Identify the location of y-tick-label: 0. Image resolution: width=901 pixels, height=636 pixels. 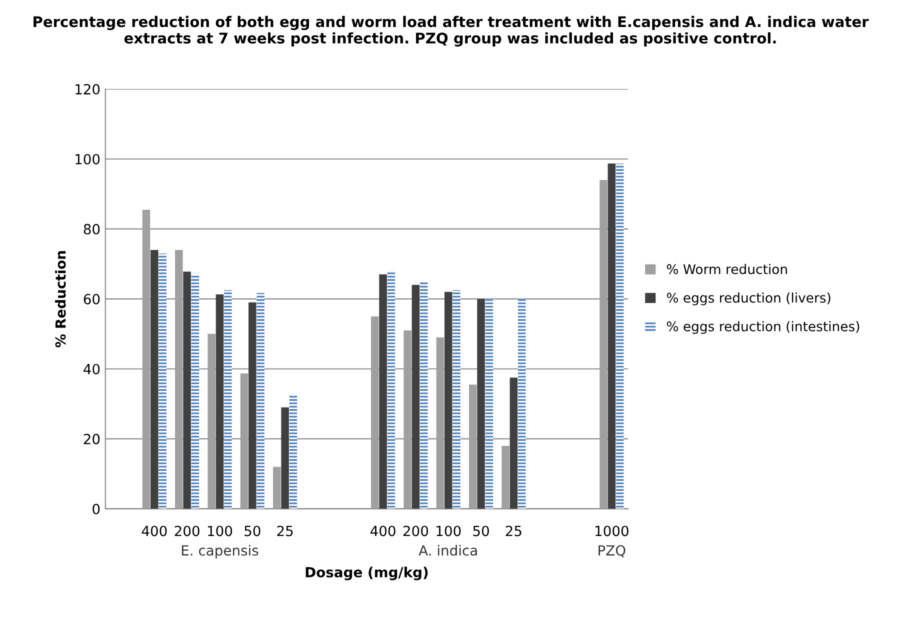
(96, 509).